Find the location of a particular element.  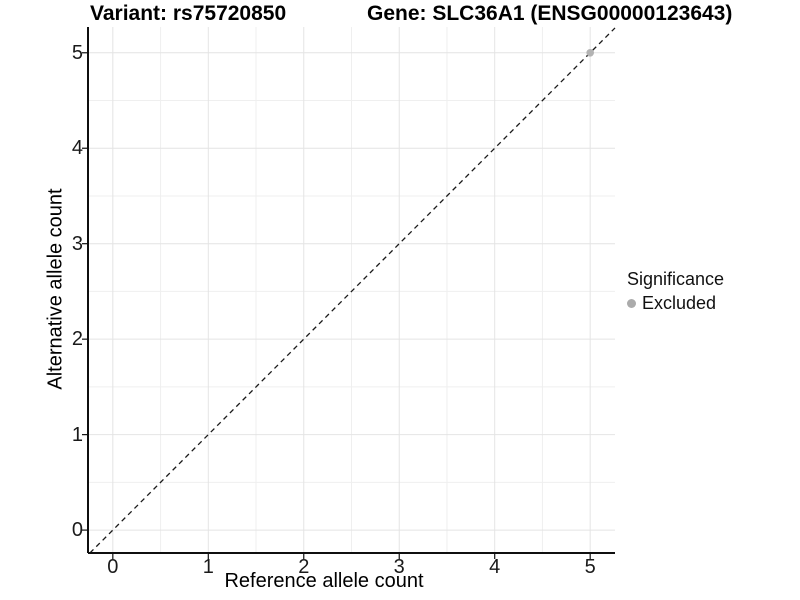

y-tick-label: 2 is located at coordinates (77, 339).